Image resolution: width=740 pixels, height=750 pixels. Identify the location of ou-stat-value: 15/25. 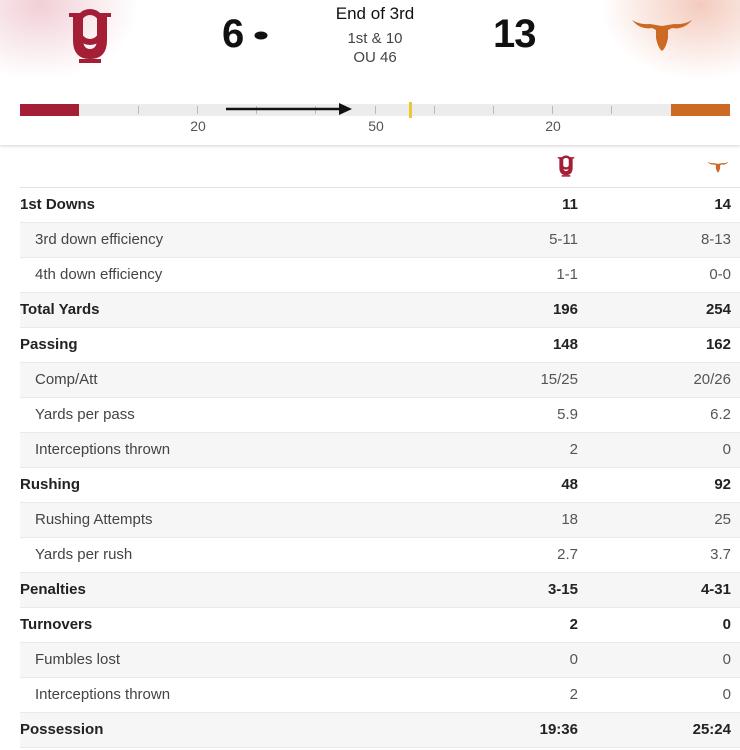
(559, 379).